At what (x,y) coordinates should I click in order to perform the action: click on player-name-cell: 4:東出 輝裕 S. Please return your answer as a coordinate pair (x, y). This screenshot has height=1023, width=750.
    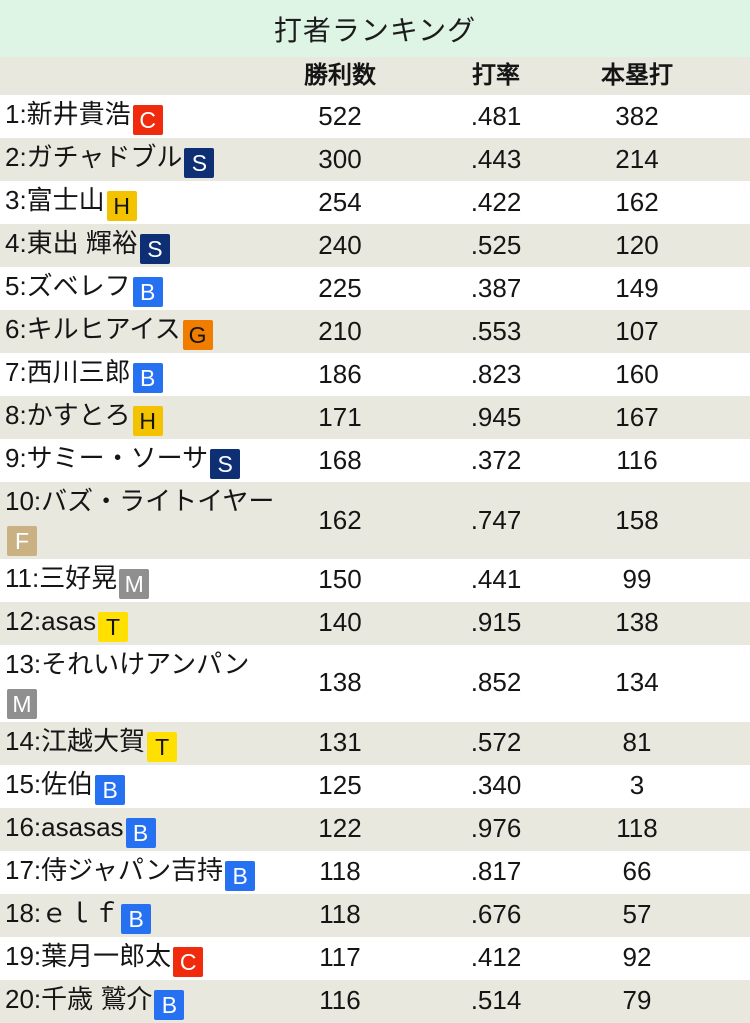
    Looking at the image, I should click on (140, 245).